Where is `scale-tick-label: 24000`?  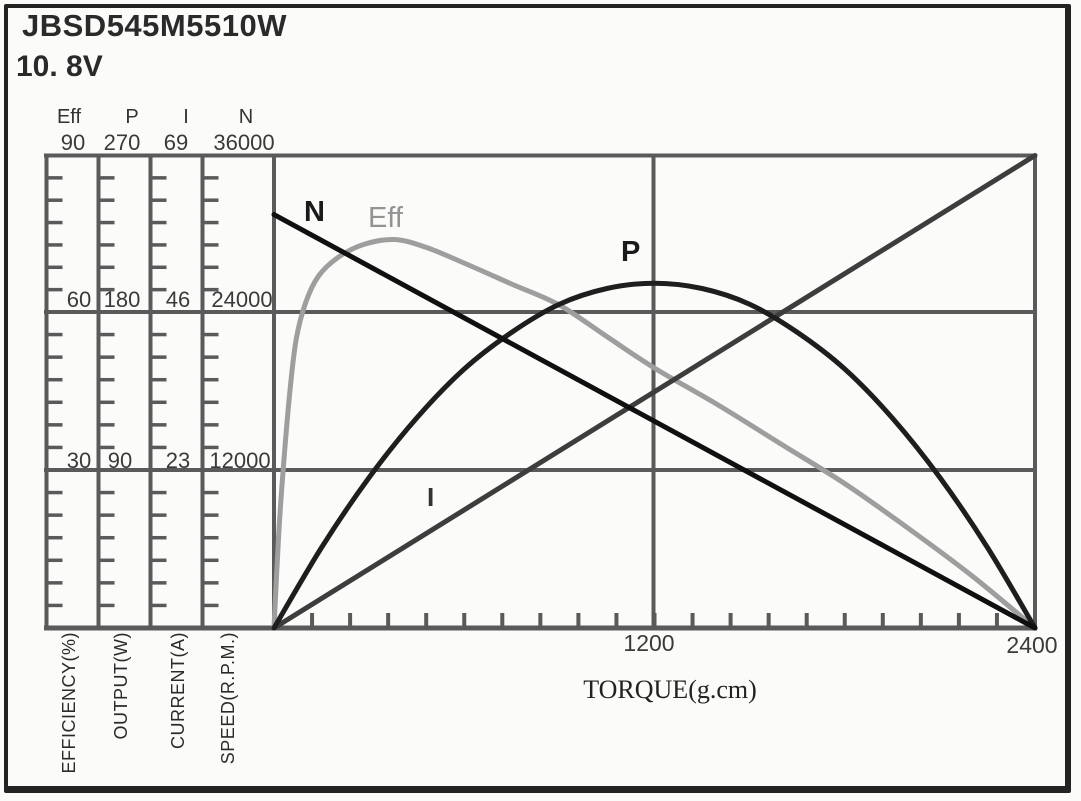
scale-tick-label: 24000 is located at coordinates (242, 299).